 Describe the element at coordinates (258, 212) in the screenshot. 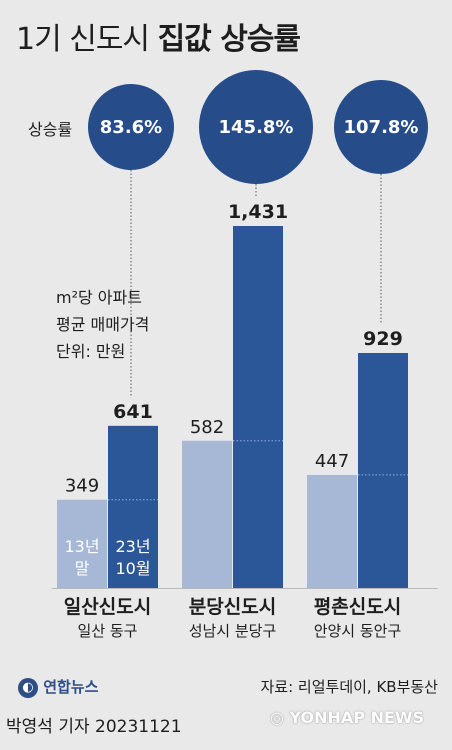

I see `bar-value-new: 1,431` at that location.